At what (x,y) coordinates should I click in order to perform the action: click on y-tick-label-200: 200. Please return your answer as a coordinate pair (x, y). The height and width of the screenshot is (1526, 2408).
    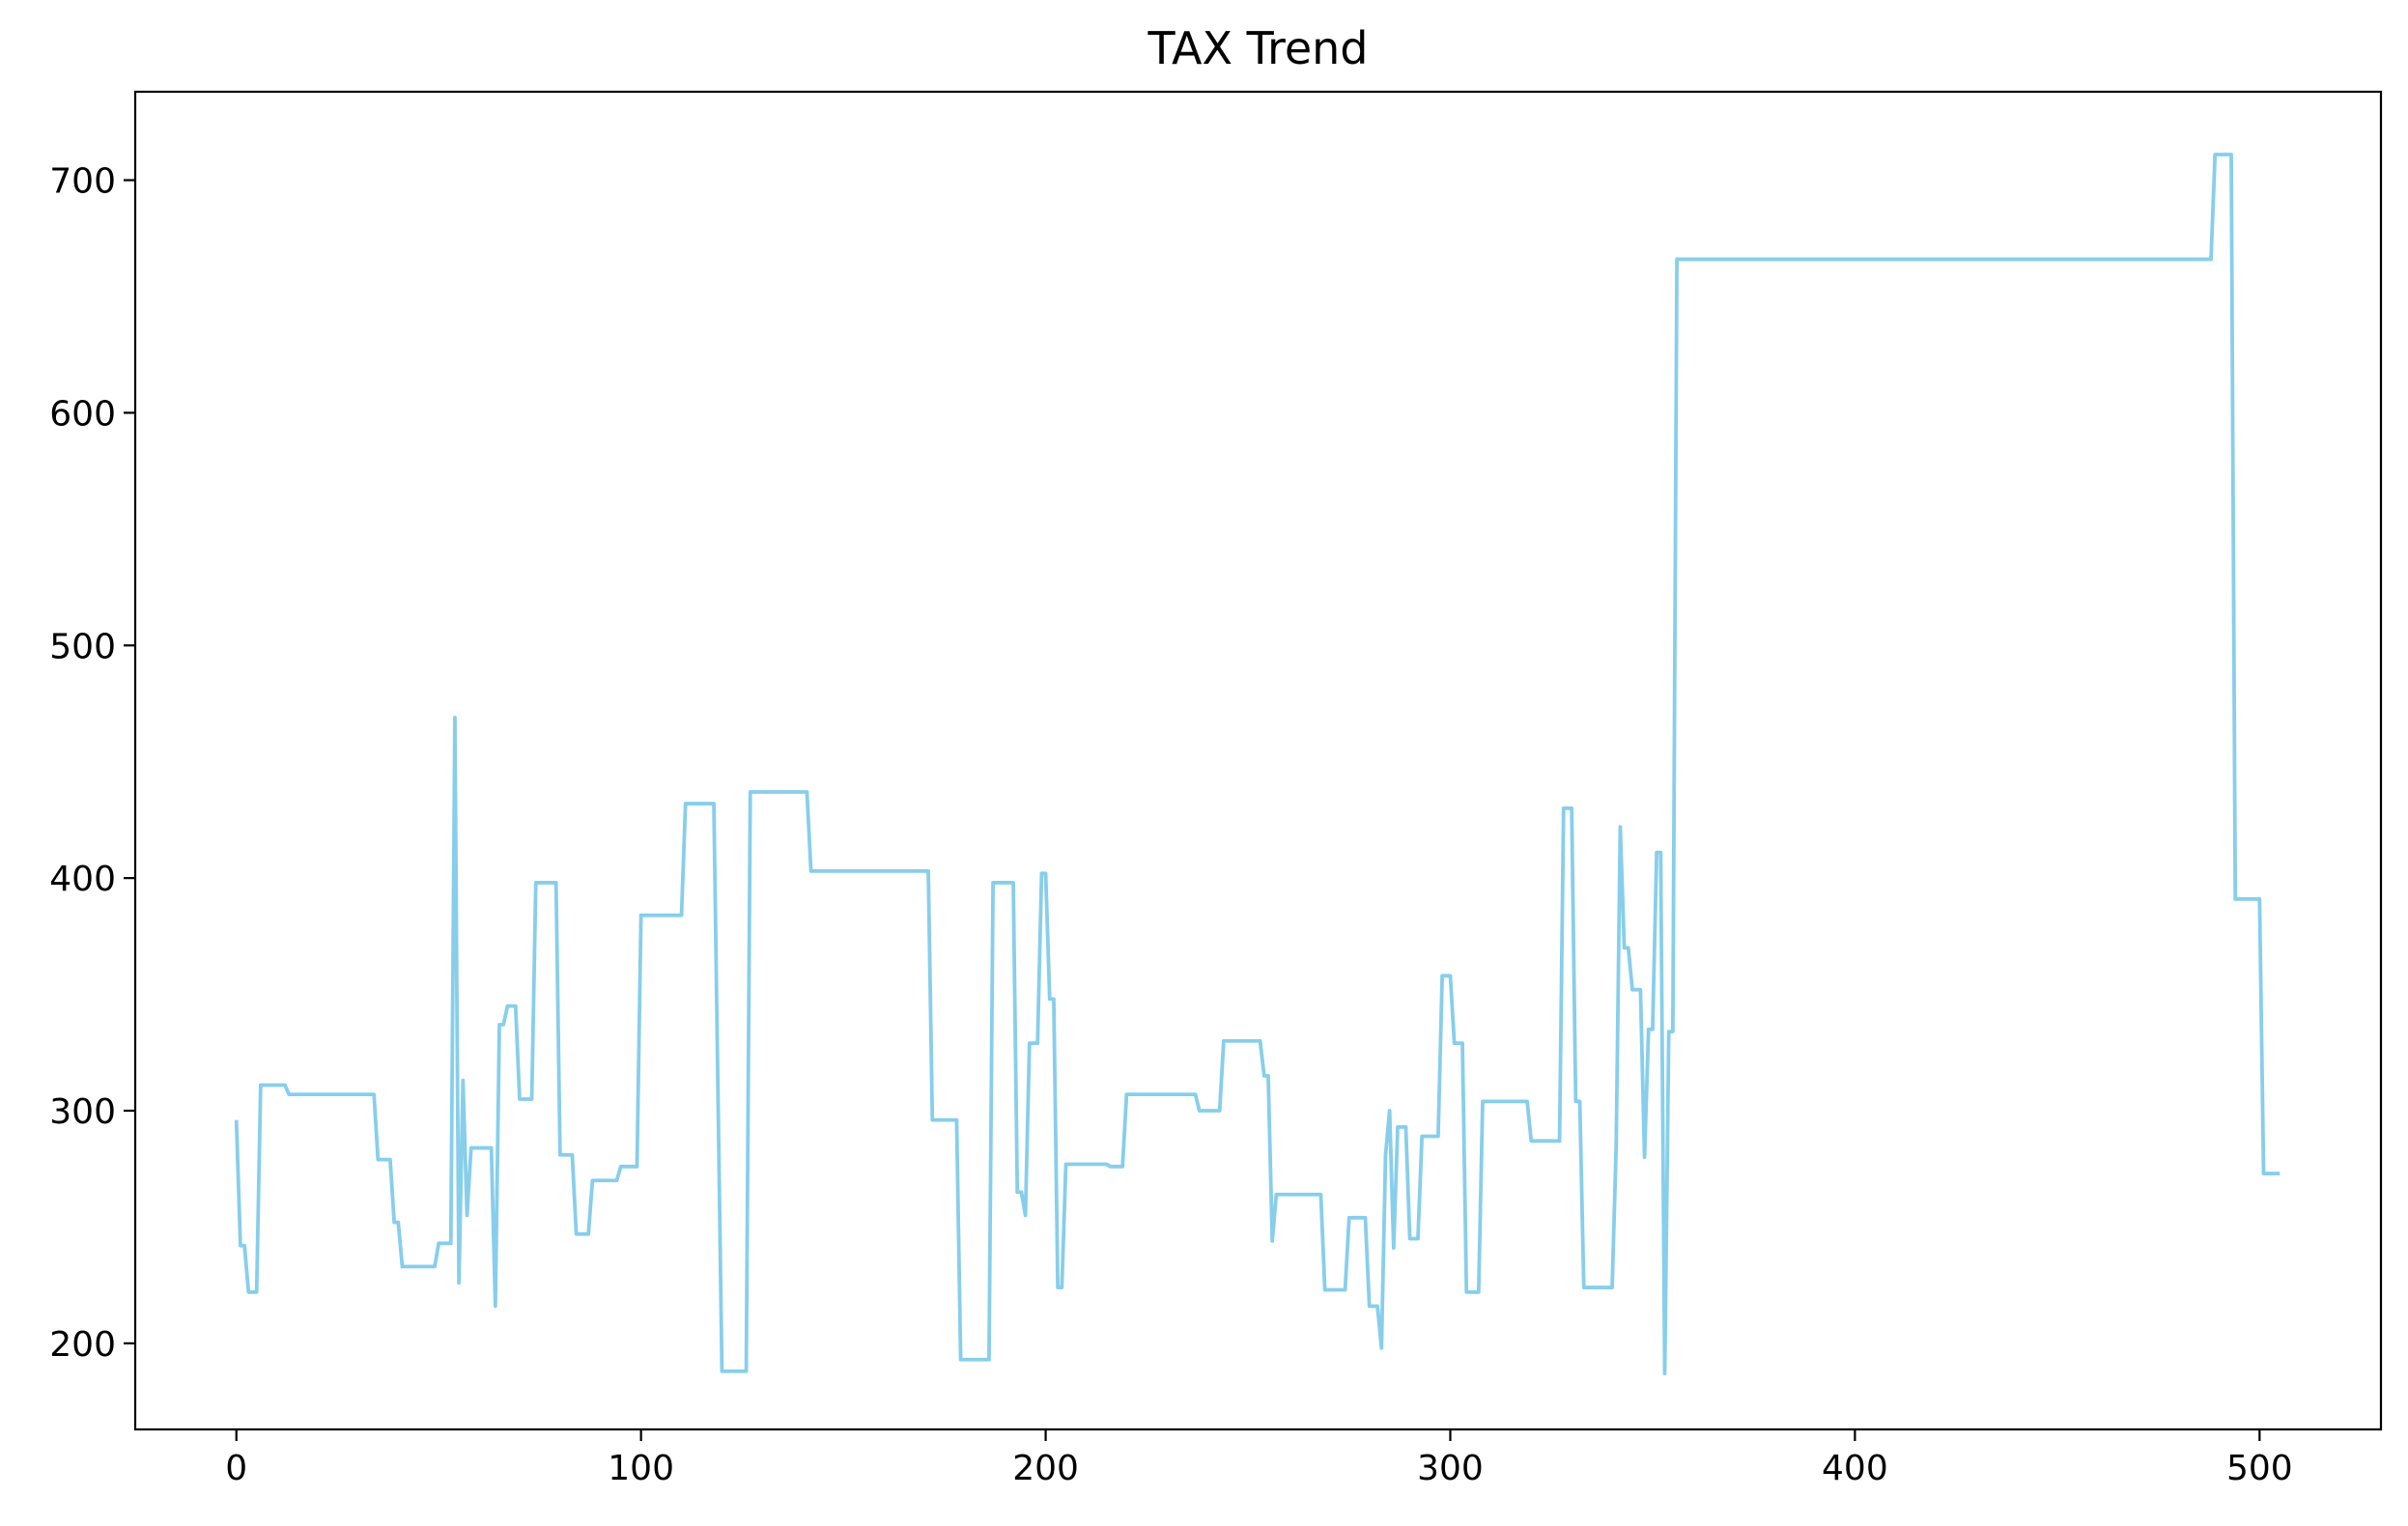
    Looking at the image, I should click on (82, 1345).